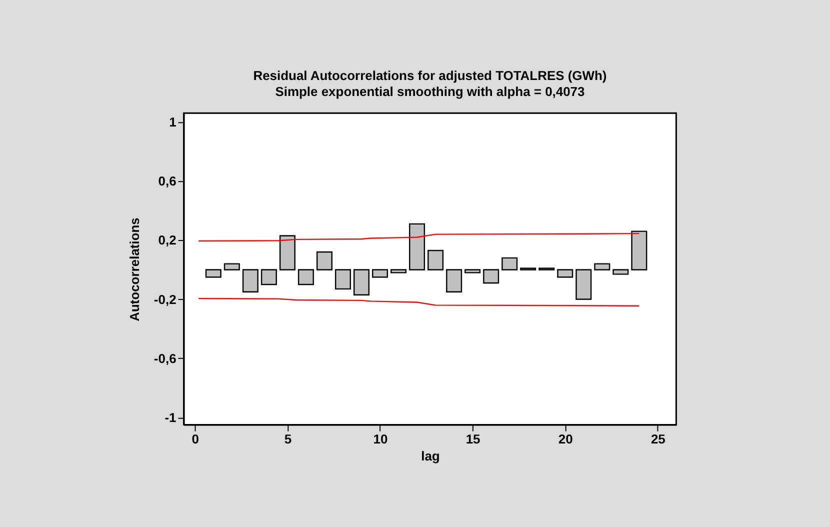  Describe the element at coordinates (288, 438) in the screenshot. I see `x-tick-label: 5` at that location.